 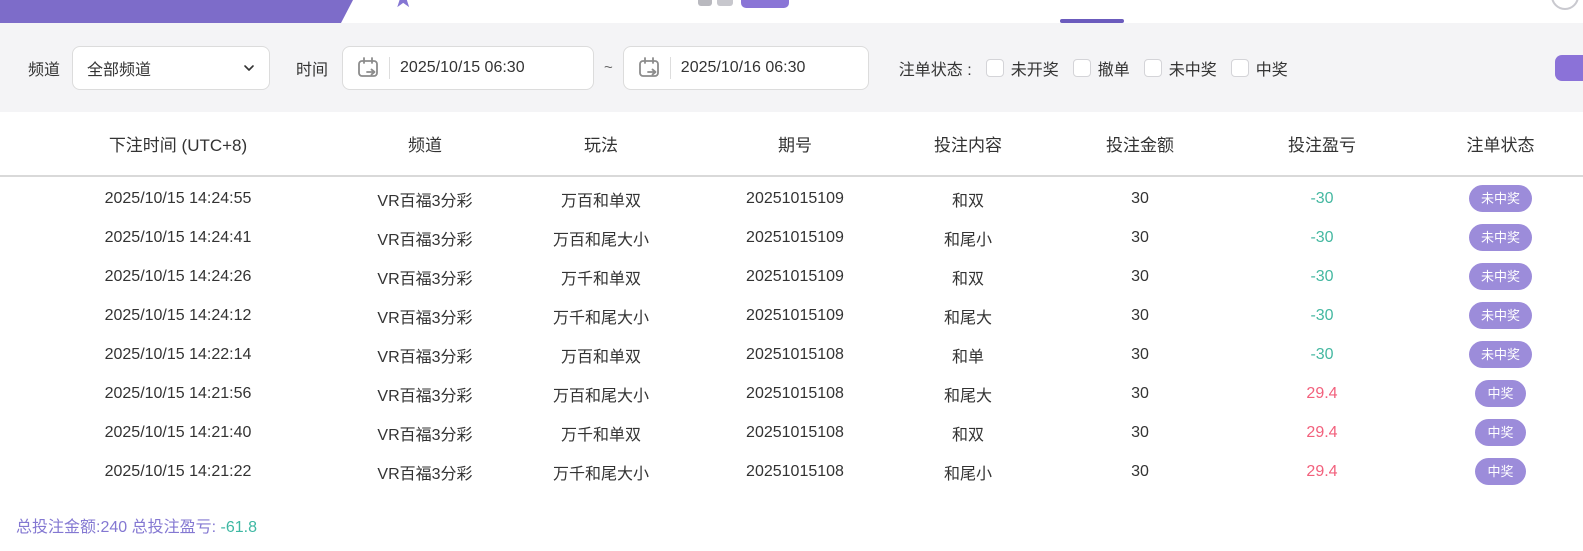 I want to click on status-checkbox-cancelled: 撤单, so click(x=1101, y=68).